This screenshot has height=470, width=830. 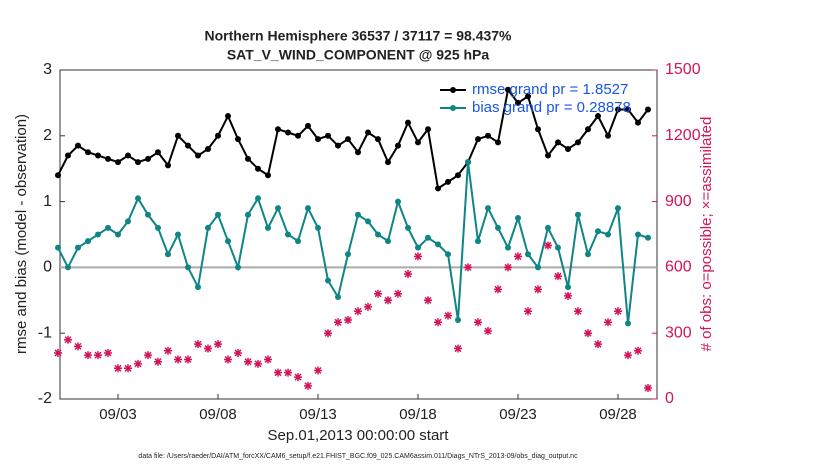 I want to click on x-tick-label: 09/23, so click(x=518, y=414).